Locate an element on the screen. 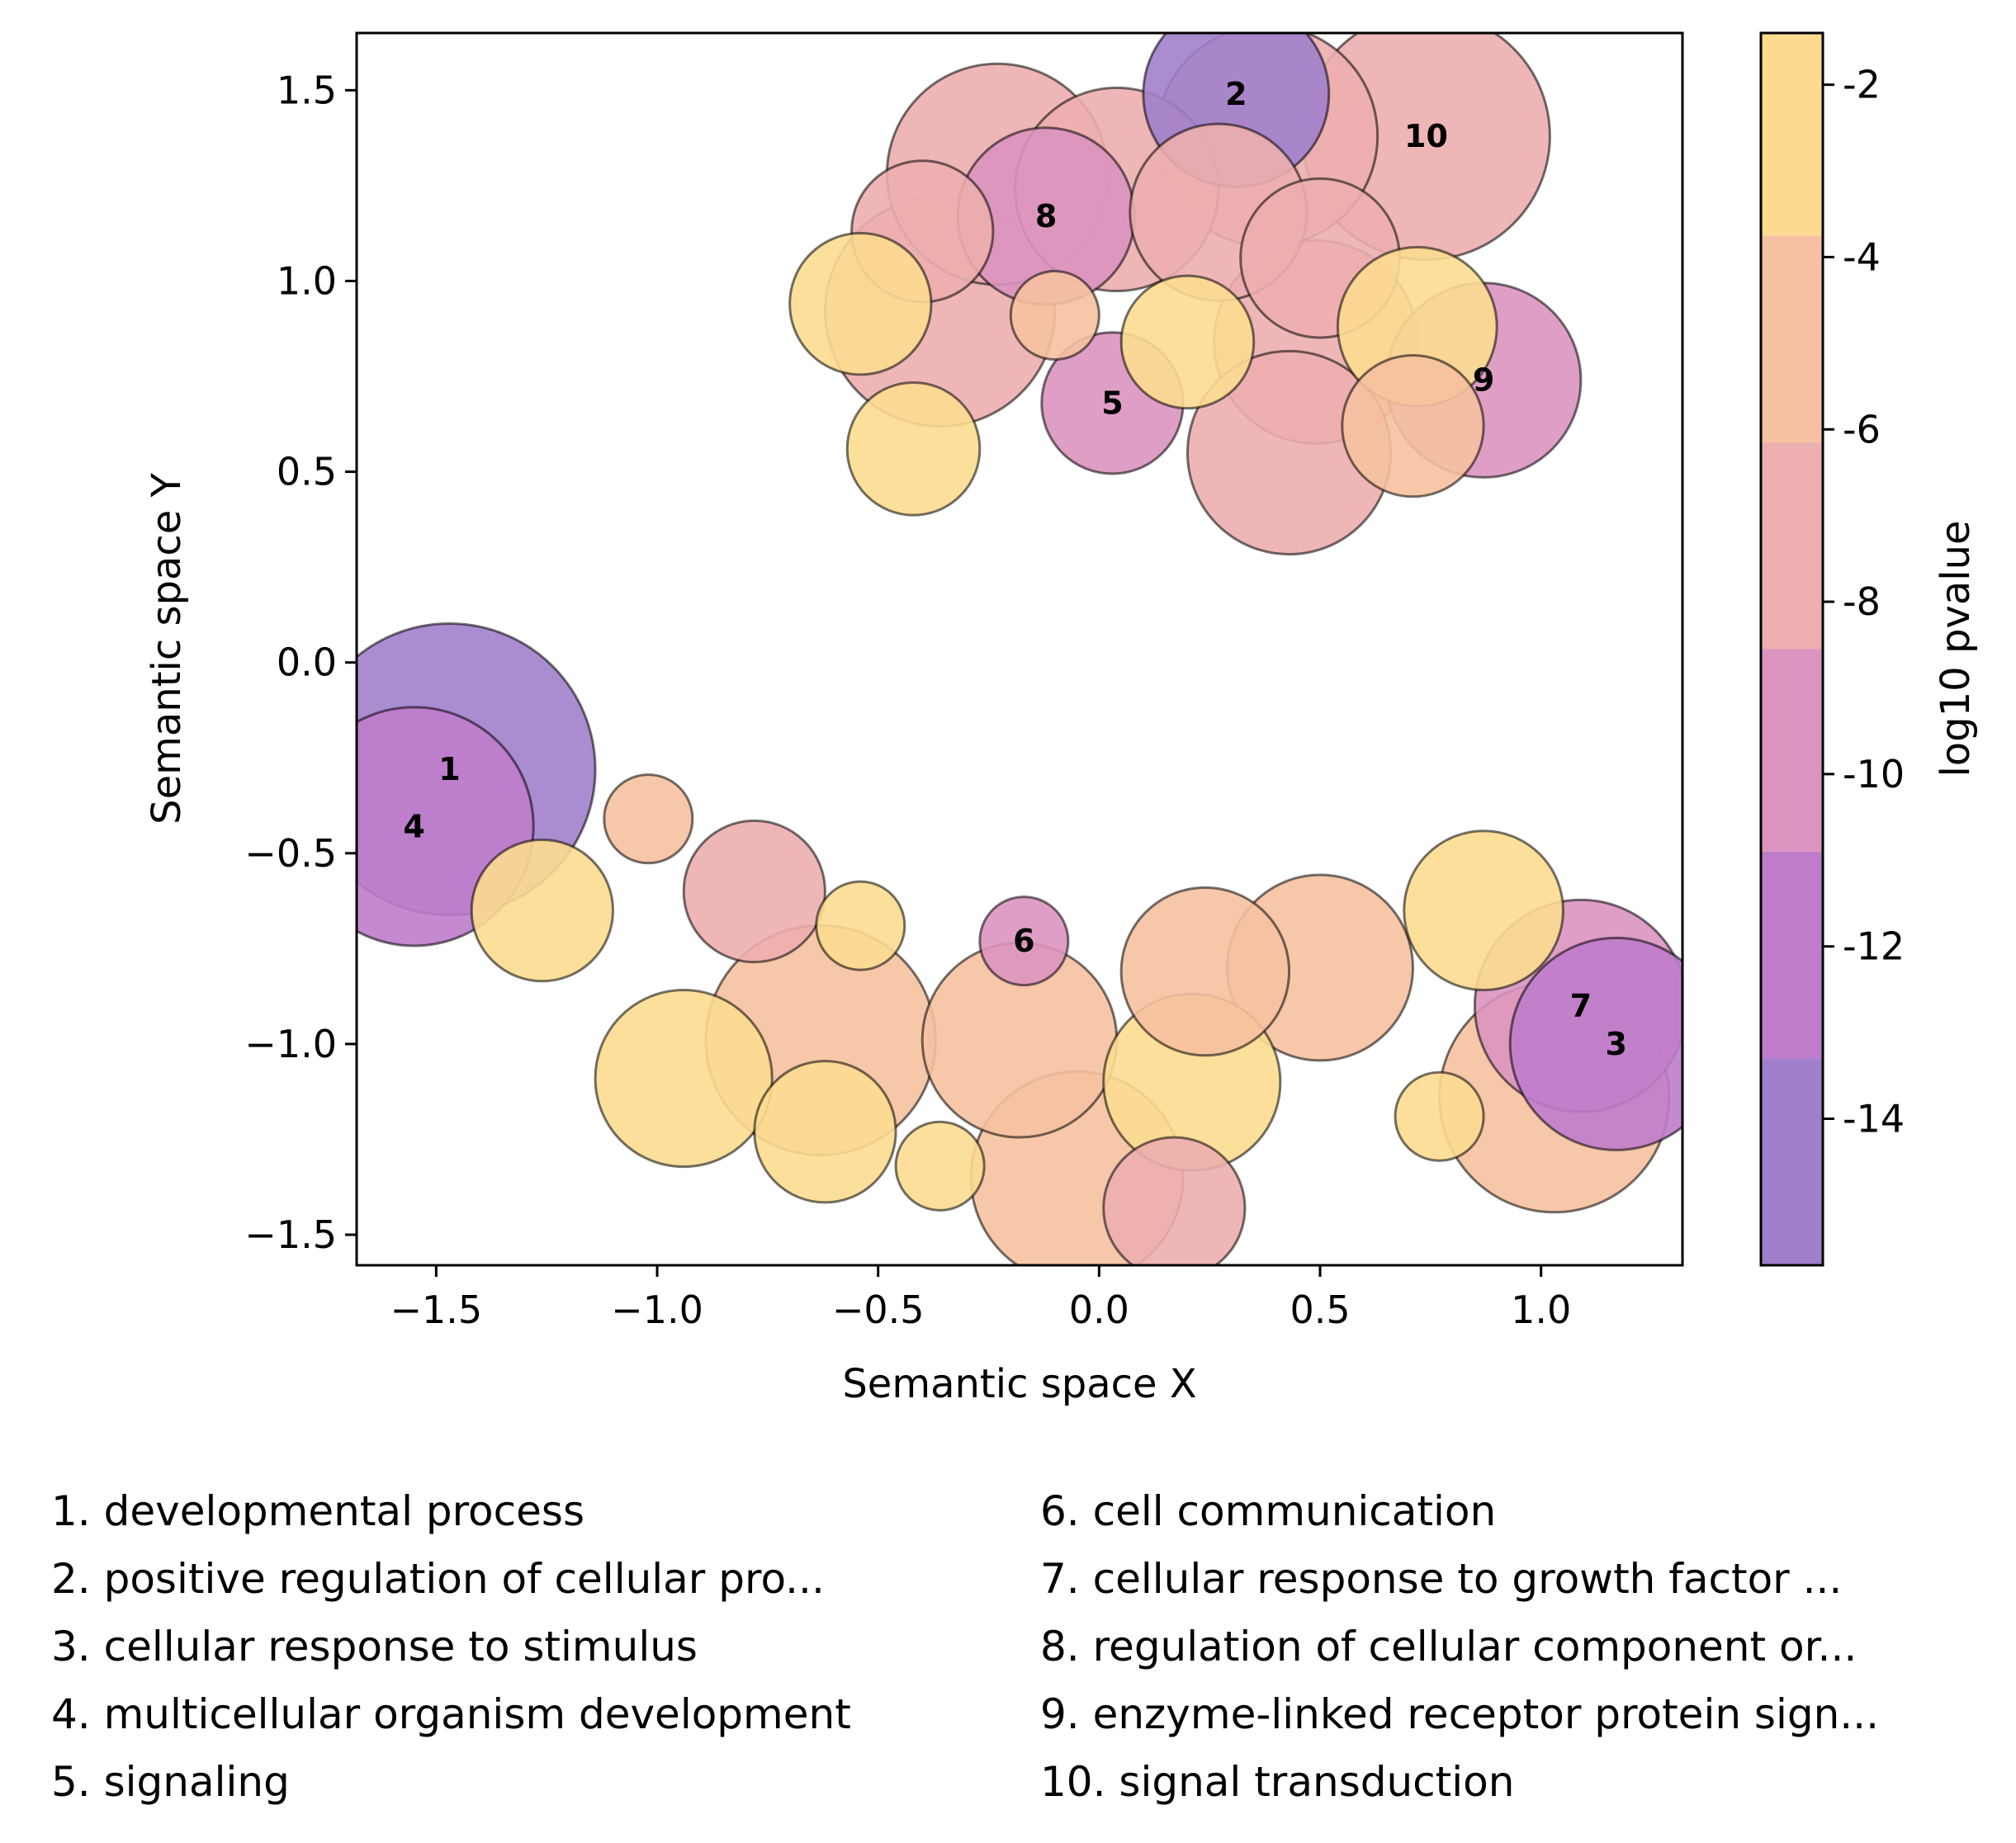  x-axis-ticks: −1.5 −1.0 −0.5 0.0 0.5 1.0 is located at coordinates (980, 1298).